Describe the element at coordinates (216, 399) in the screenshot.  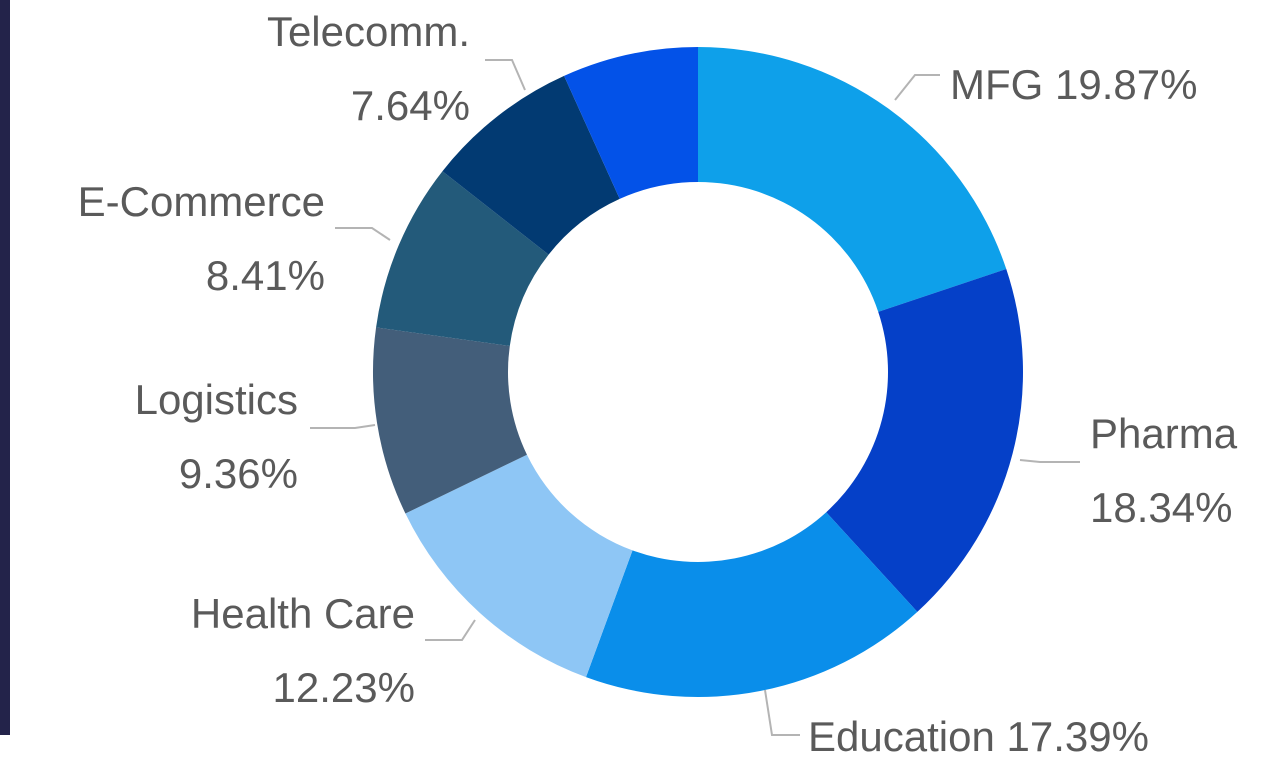
I see `category-label: Logistics` at that location.